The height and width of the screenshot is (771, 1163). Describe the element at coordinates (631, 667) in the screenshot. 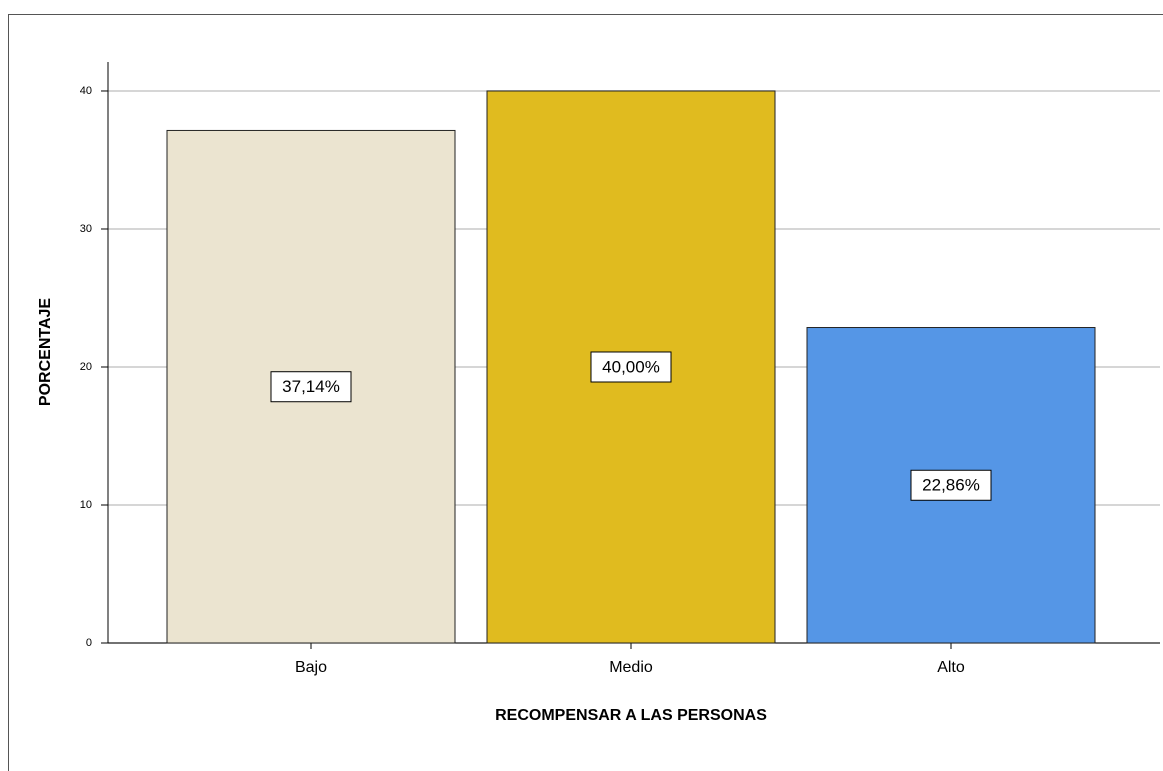

I see `x-tick-label: Medio` at that location.